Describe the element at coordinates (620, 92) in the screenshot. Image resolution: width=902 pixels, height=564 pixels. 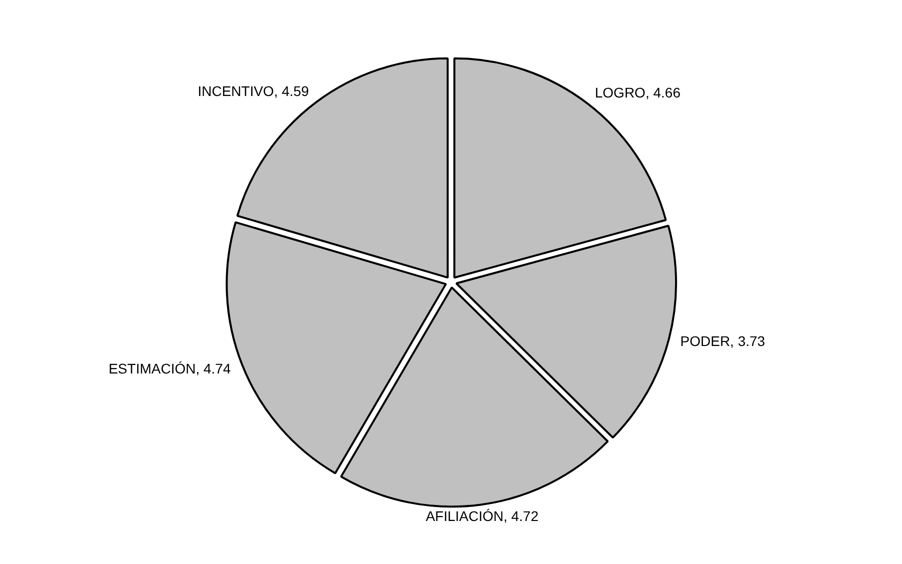
I see `slice-label: LOGRO` at that location.